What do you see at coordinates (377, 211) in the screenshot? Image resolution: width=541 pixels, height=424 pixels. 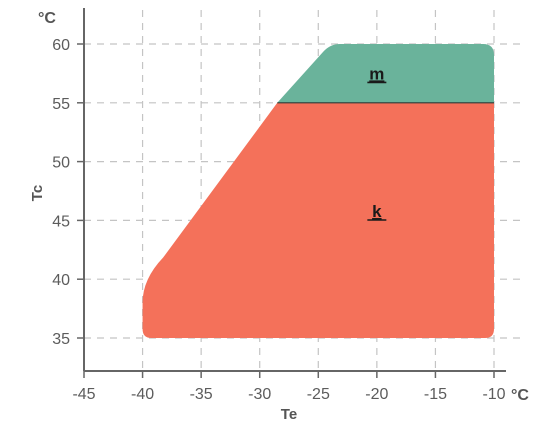 I see `region-label-k: k` at bounding box center [377, 211].